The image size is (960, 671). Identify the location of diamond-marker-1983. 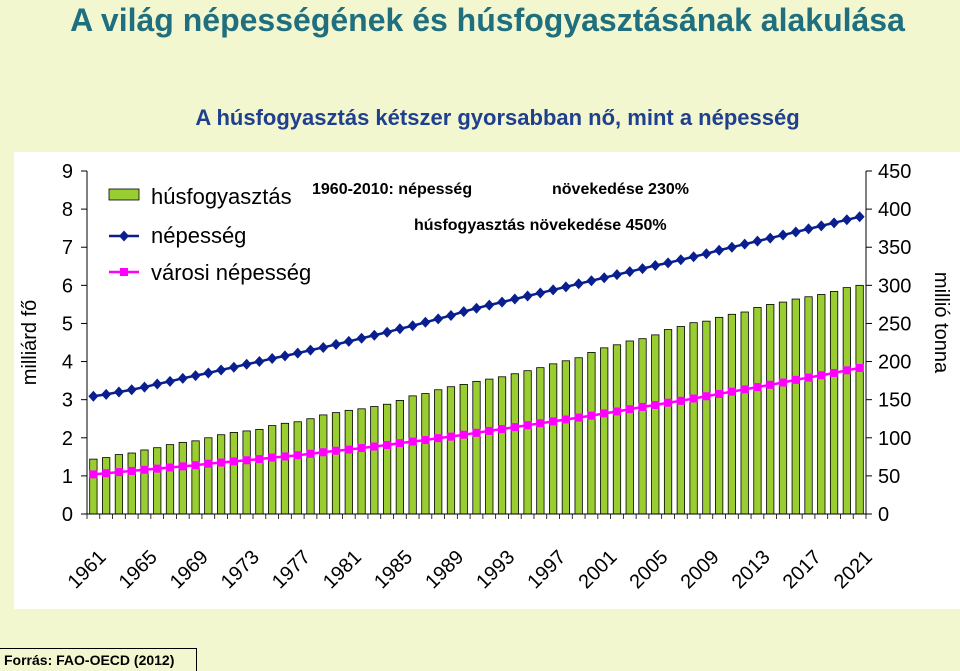
(374, 335).